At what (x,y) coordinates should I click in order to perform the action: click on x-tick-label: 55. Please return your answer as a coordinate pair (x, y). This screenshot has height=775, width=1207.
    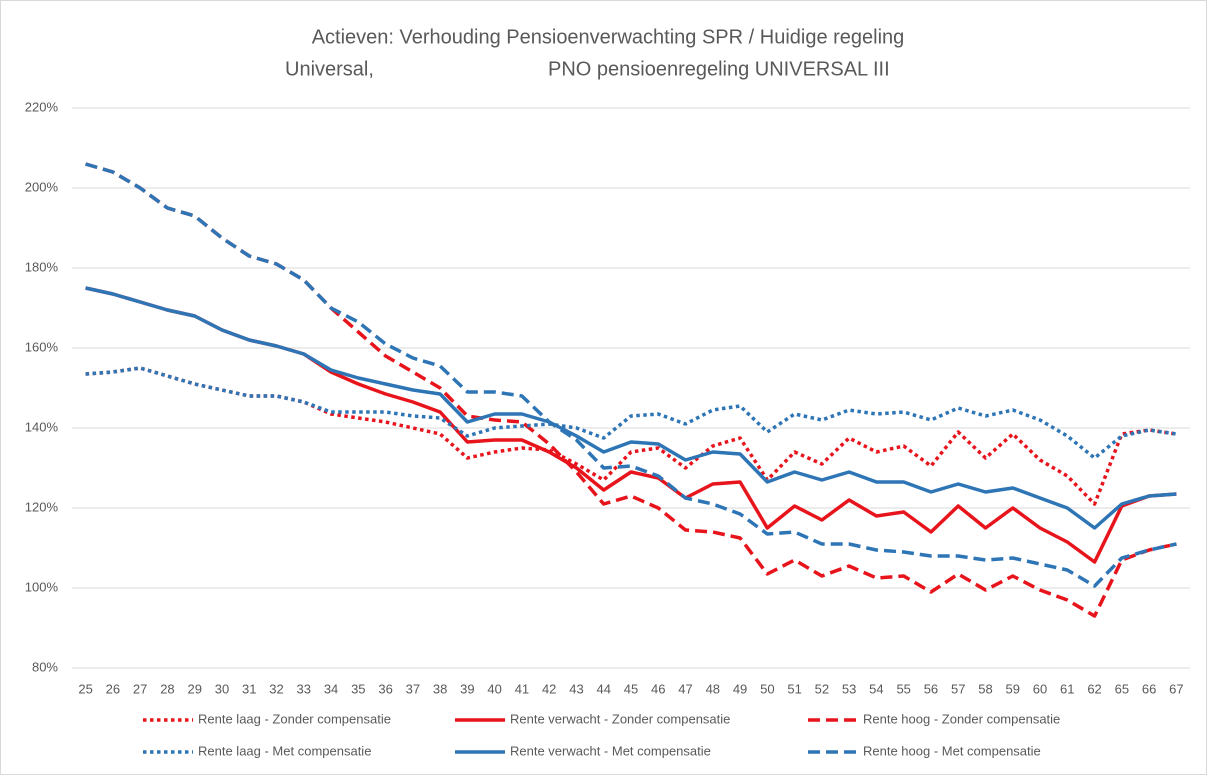
    Looking at the image, I should click on (903, 688).